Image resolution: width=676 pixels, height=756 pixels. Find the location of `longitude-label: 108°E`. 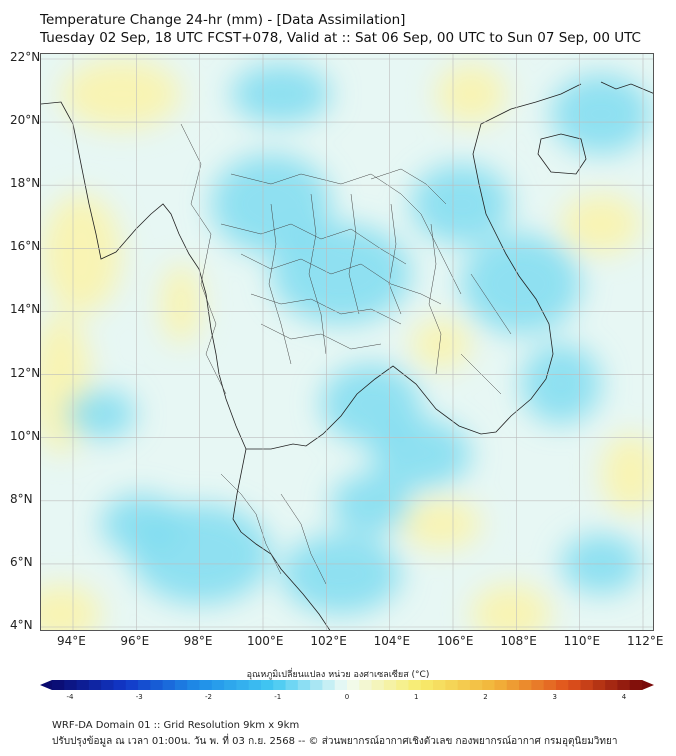

longitude-label: 108°E is located at coordinates (518, 641).